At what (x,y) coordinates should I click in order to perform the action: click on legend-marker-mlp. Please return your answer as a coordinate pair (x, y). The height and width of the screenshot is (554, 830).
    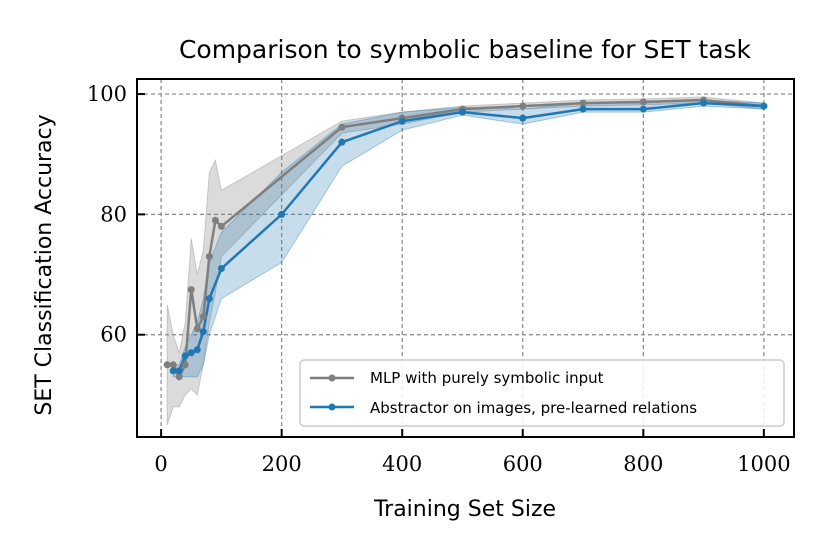
    Looking at the image, I should click on (332, 378).